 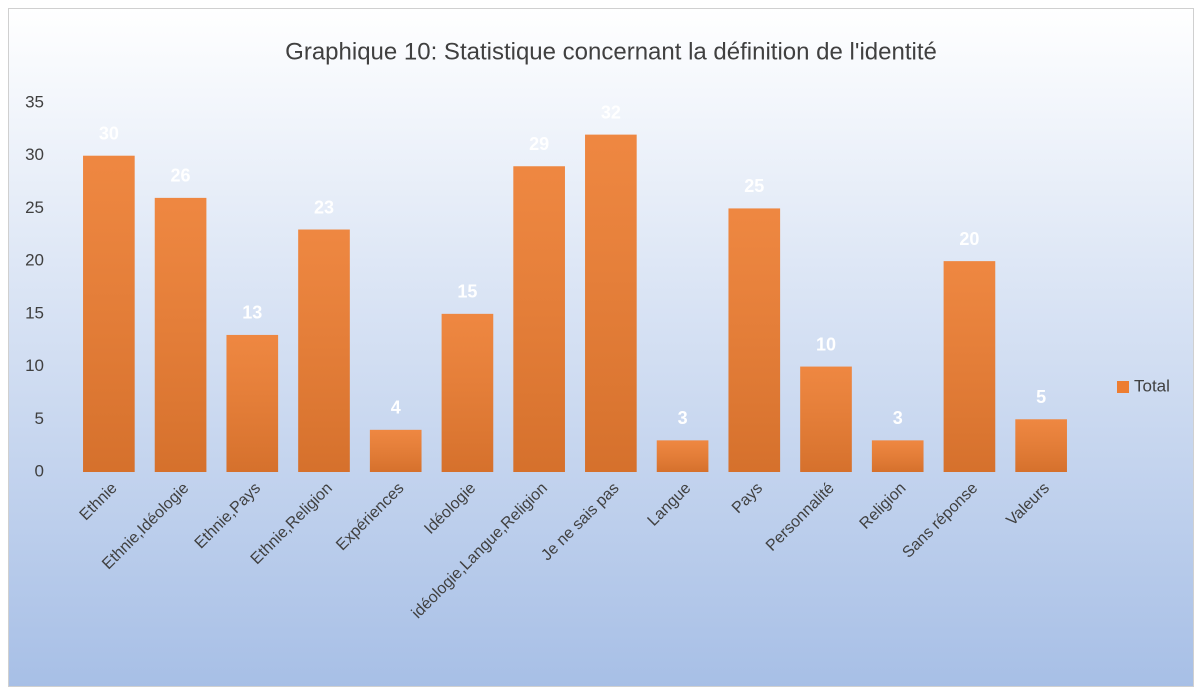 What do you see at coordinates (467, 292) in the screenshot?
I see `data-label: 15` at bounding box center [467, 292].